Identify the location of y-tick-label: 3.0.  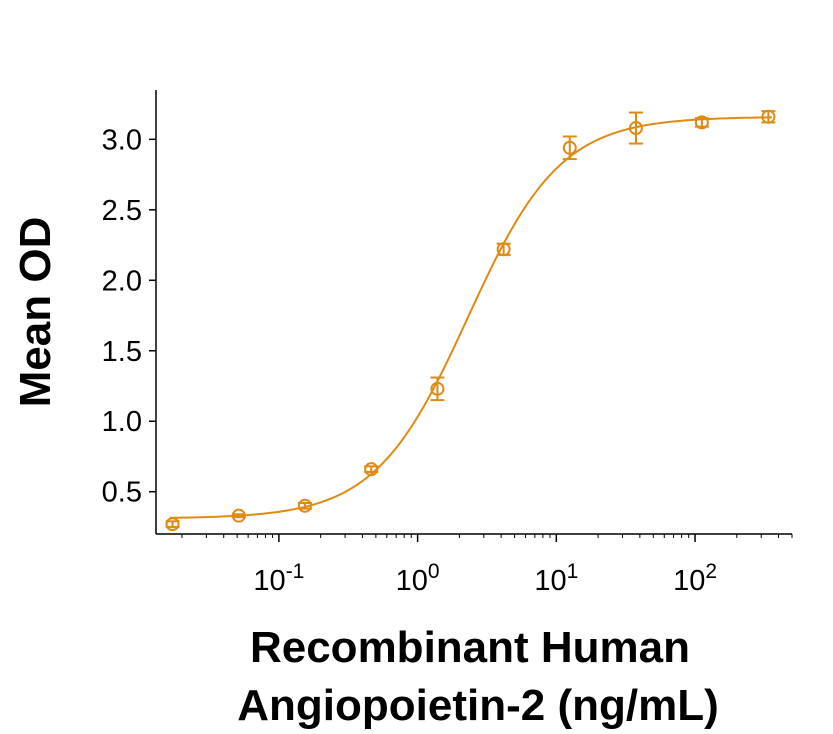
(122, 140).